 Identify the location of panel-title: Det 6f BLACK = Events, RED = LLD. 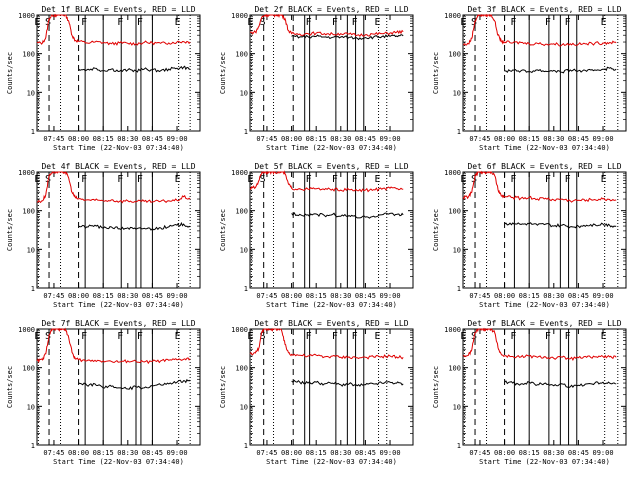
(544, 166).